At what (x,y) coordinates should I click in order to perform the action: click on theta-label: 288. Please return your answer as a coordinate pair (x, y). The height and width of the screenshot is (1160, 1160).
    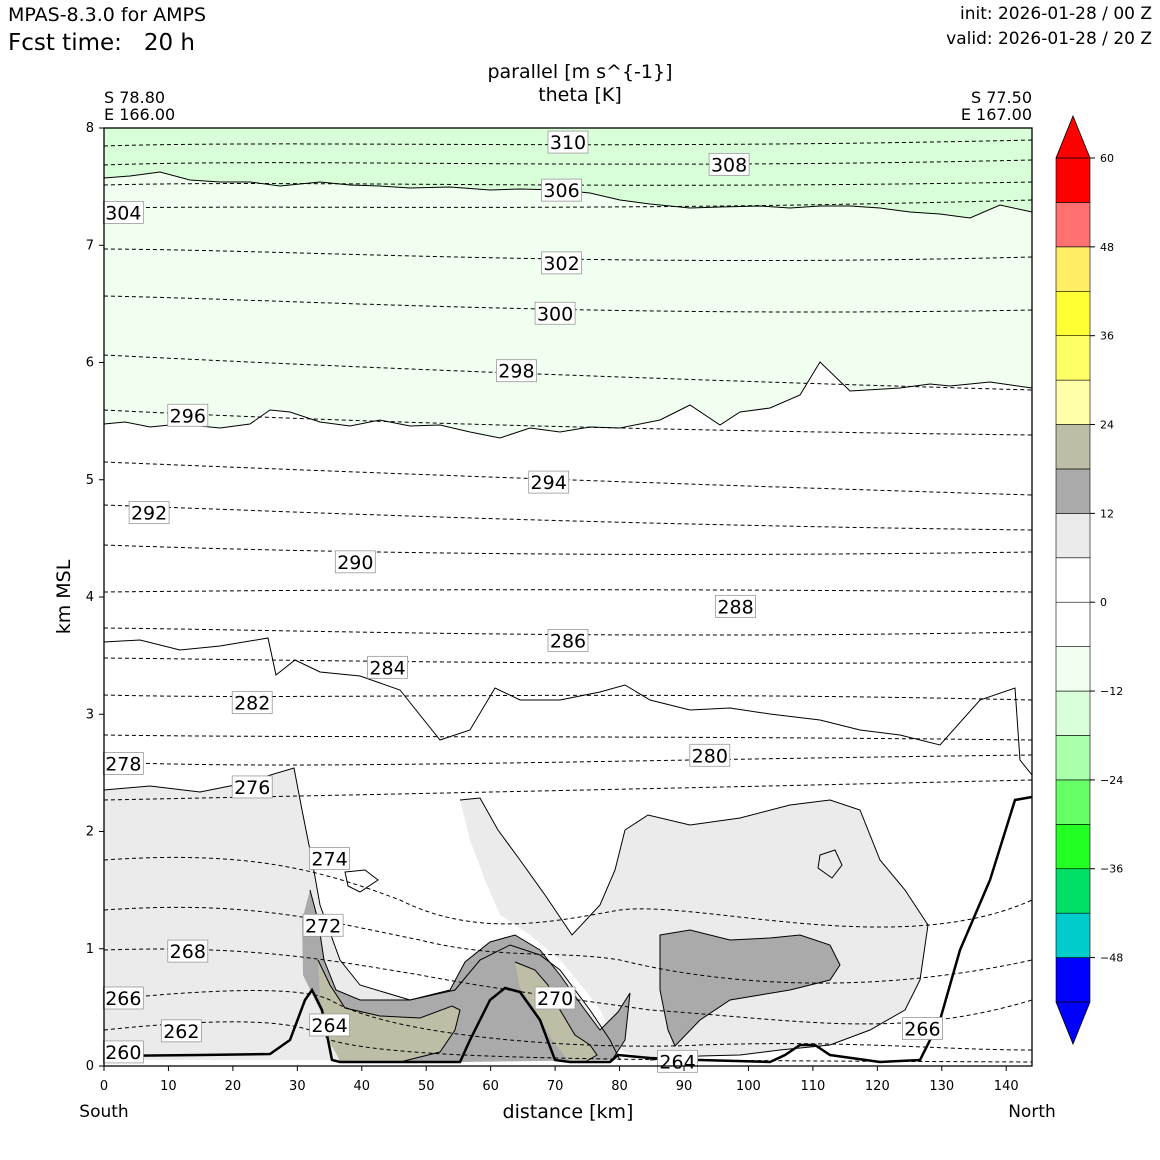
    Looking at the image, I should click on (735, 606).